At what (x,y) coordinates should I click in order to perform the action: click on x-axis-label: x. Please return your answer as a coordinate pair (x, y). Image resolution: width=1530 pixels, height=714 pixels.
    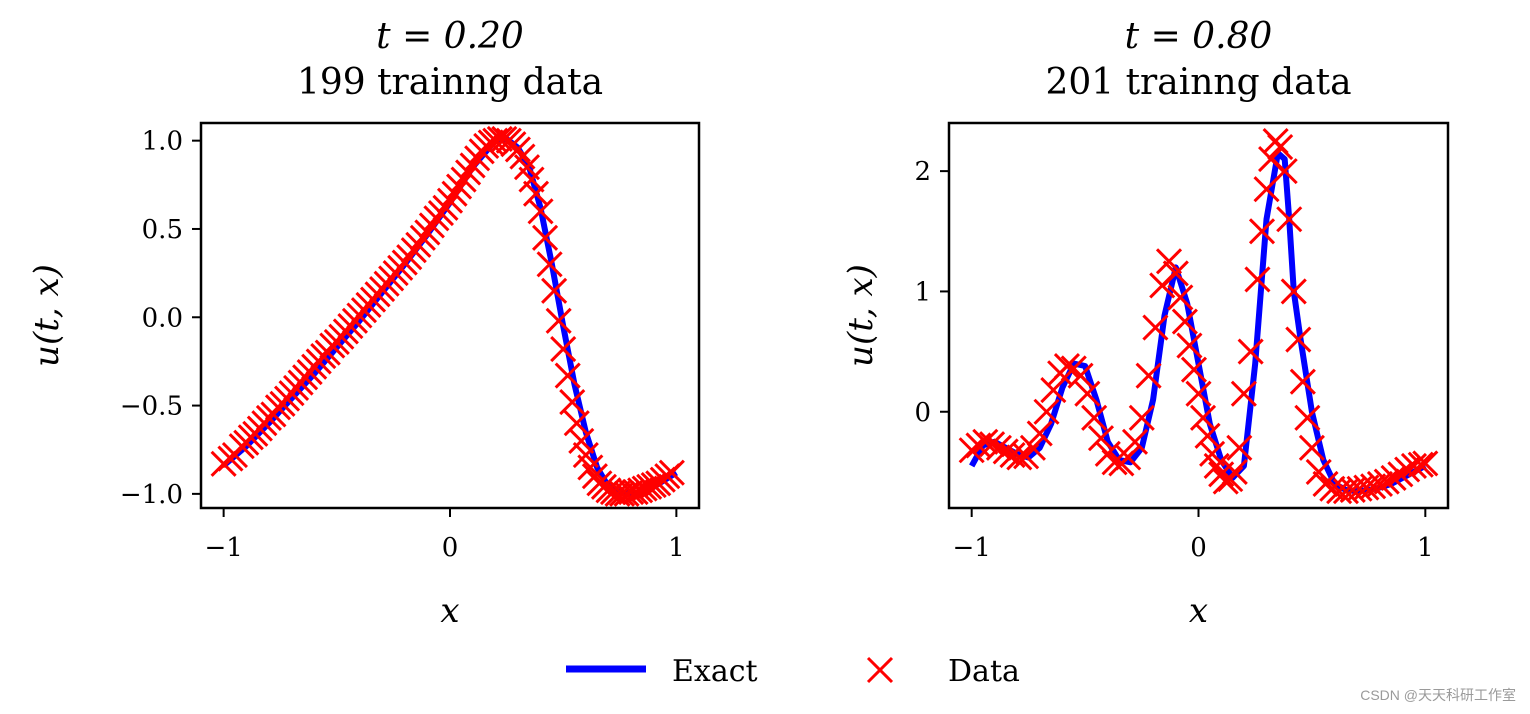
    Looking at the image, I should click on (1198, 611).